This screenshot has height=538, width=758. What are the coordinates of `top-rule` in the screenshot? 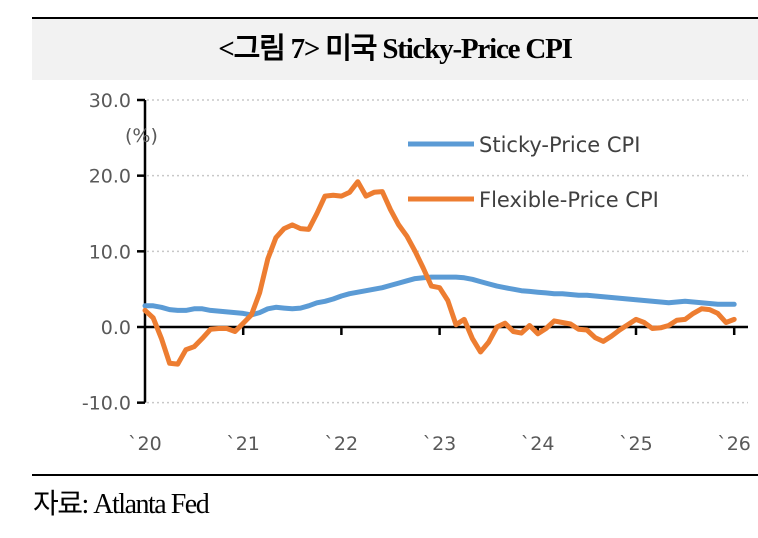 It's located at (395, 18).